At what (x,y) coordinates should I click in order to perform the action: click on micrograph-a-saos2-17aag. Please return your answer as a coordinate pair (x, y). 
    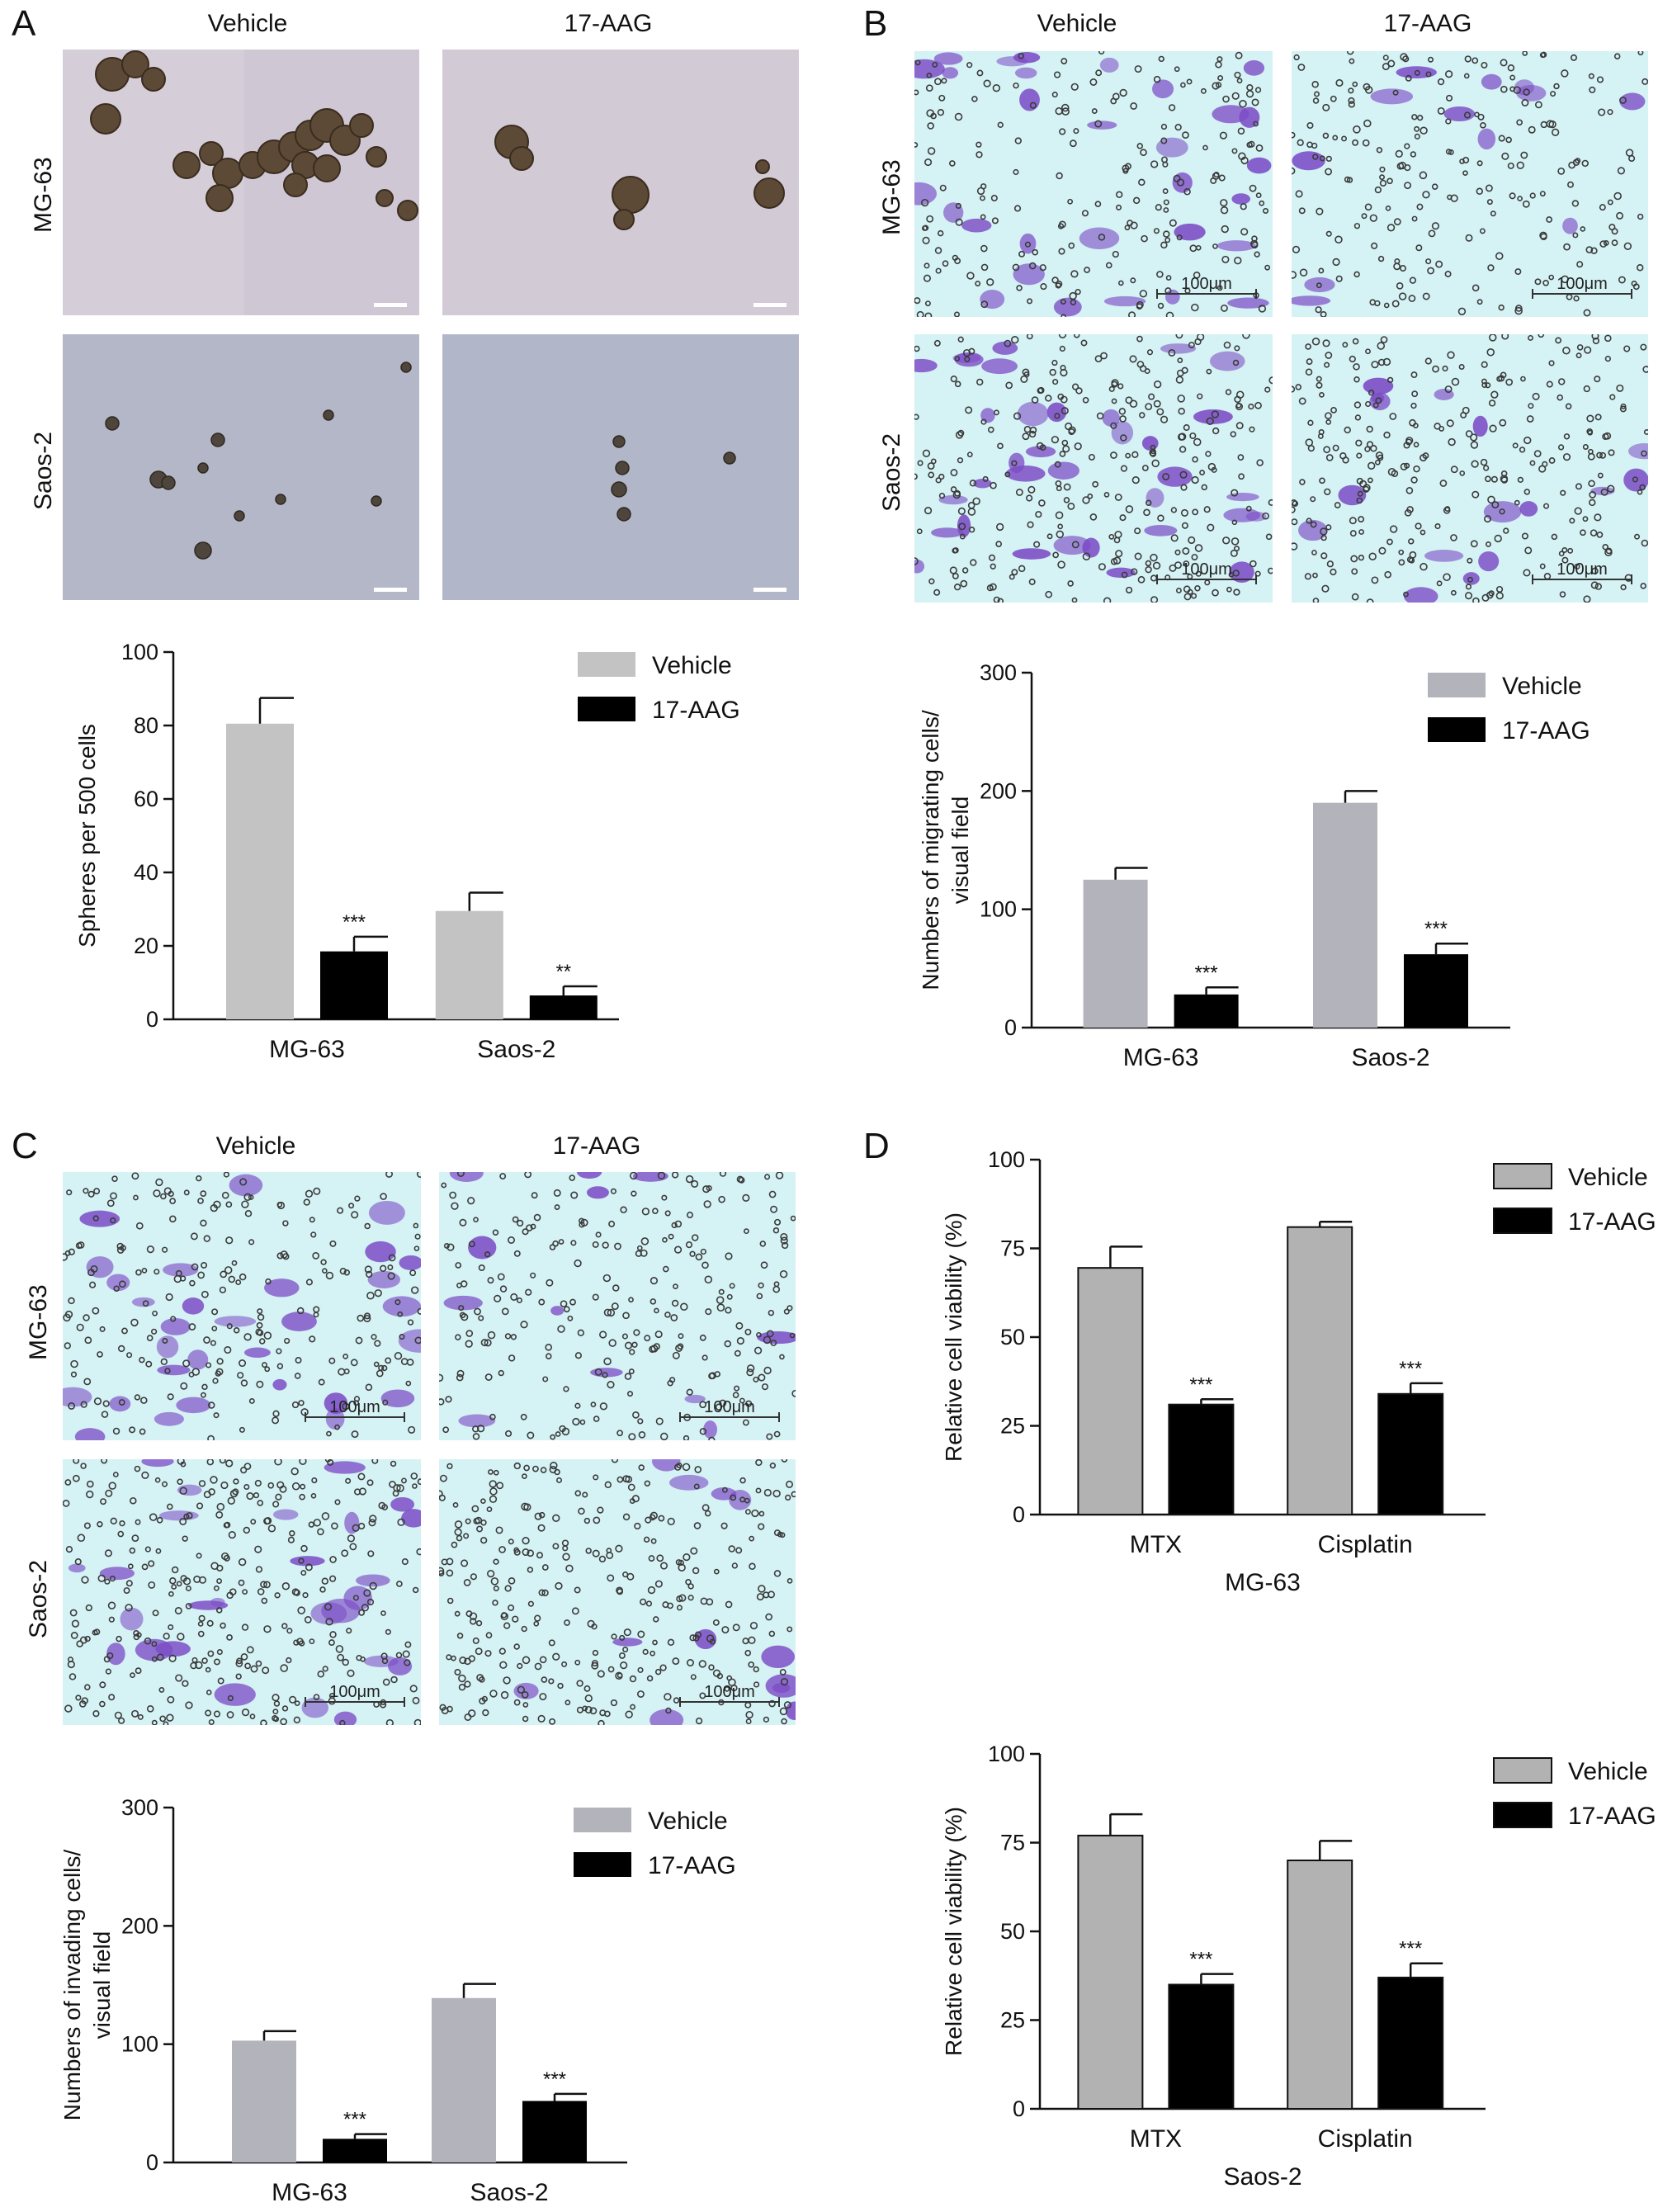
    Looking at the image, I should click on (620, 467).